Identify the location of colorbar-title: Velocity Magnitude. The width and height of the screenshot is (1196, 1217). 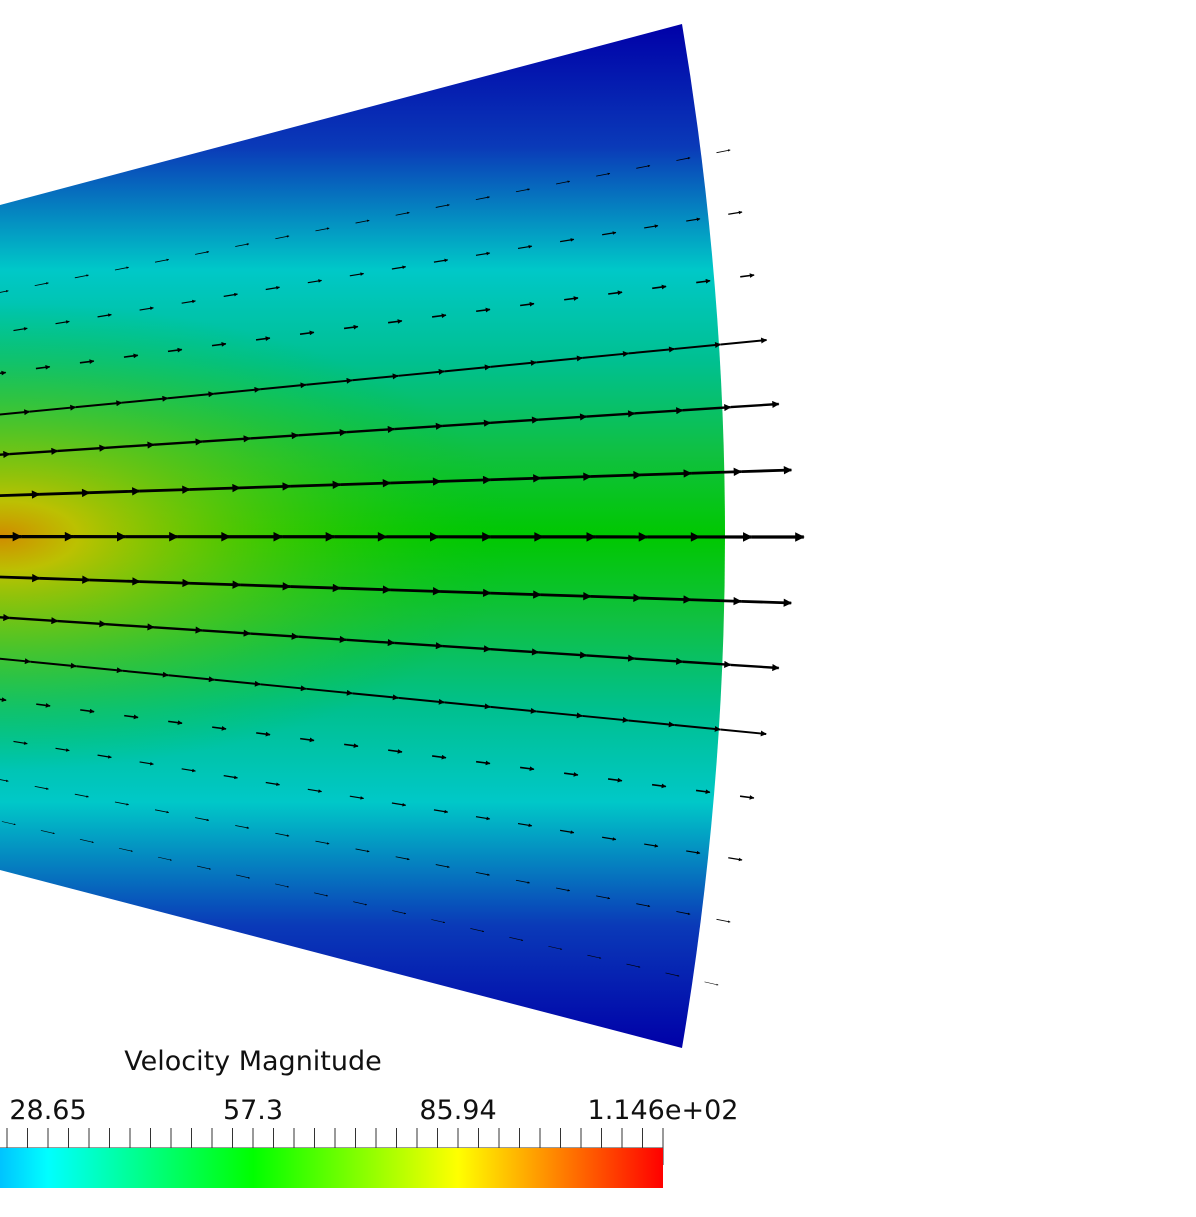
(253, 1061).